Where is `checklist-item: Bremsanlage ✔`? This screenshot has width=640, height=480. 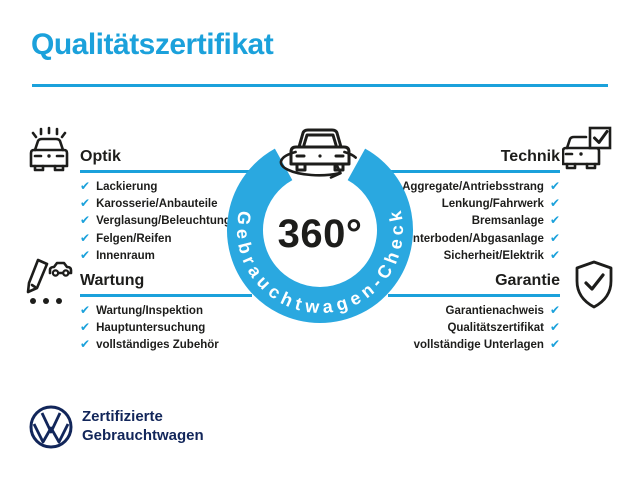
checklist-item: Bremsanlage ✔ is located at coordinates (516, 221).